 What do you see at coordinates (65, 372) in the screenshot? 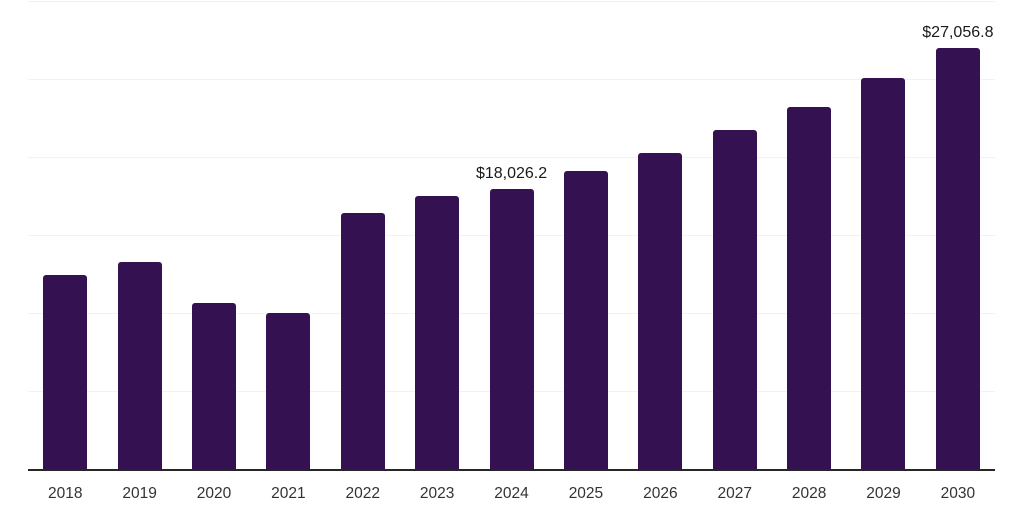
I see `bar-2018` at bounding box center [65, 372].